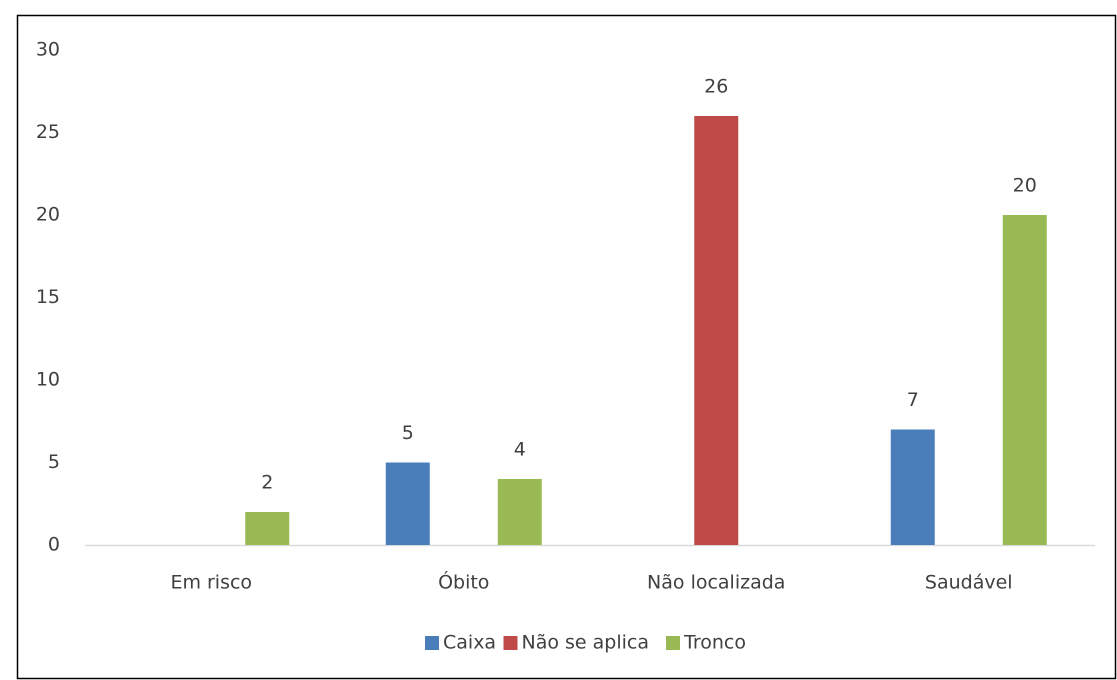 This screenshot has height=680, width=1117. What do you see at coordinates (48, 132) in the screenshot?
I see `y-tick-label: 25` at bounding box center [48, 132].